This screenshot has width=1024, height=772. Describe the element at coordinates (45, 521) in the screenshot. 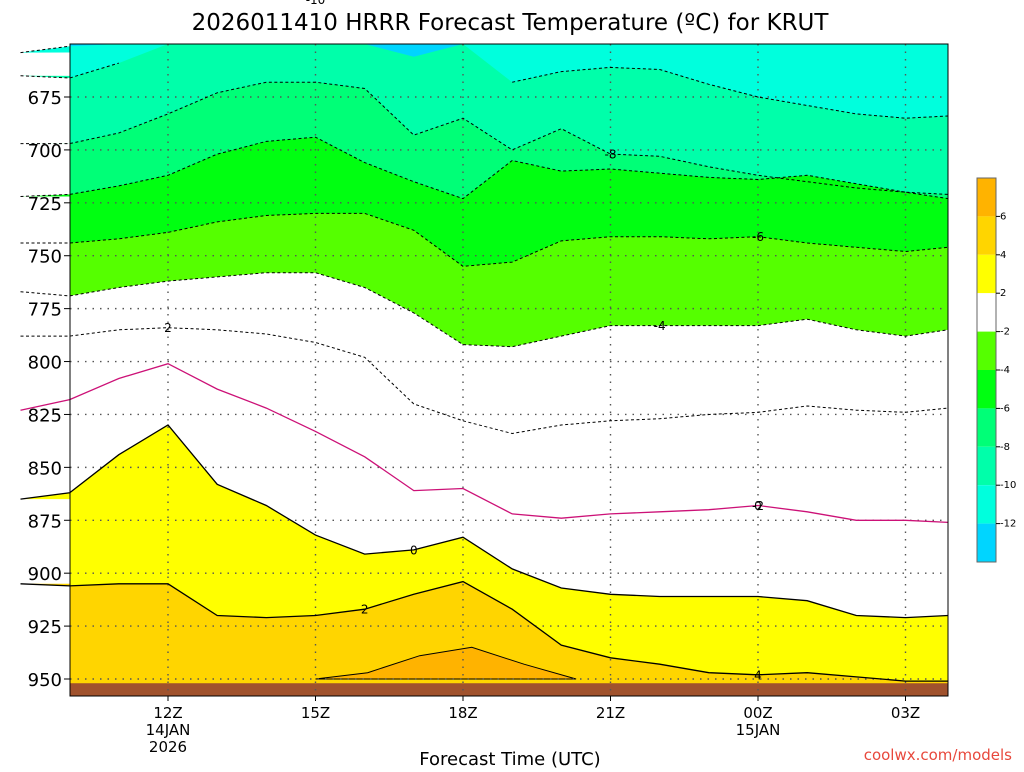

I see `y-tick-label: 875` at that location.